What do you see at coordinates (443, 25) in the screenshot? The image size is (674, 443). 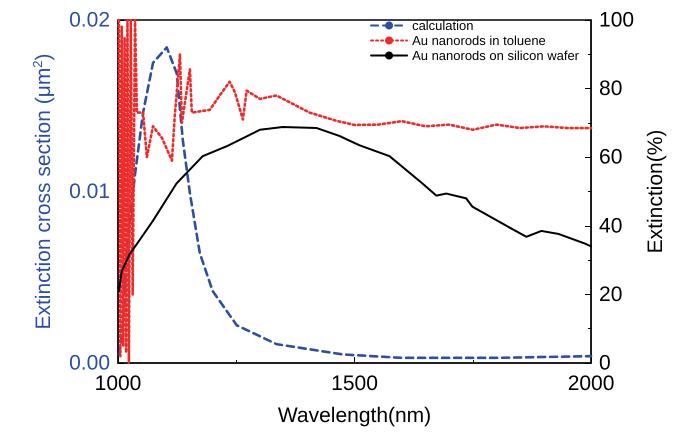 I see `legend-label: calculation` at bounding box center [443, 25].